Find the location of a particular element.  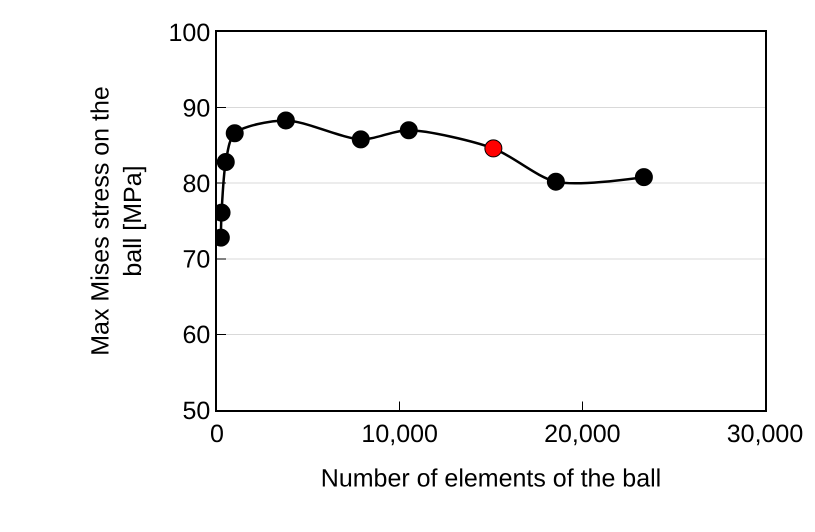

y-axis-title: Max Mises stress on the ball [MPa] is located at coordinates (116, 221).